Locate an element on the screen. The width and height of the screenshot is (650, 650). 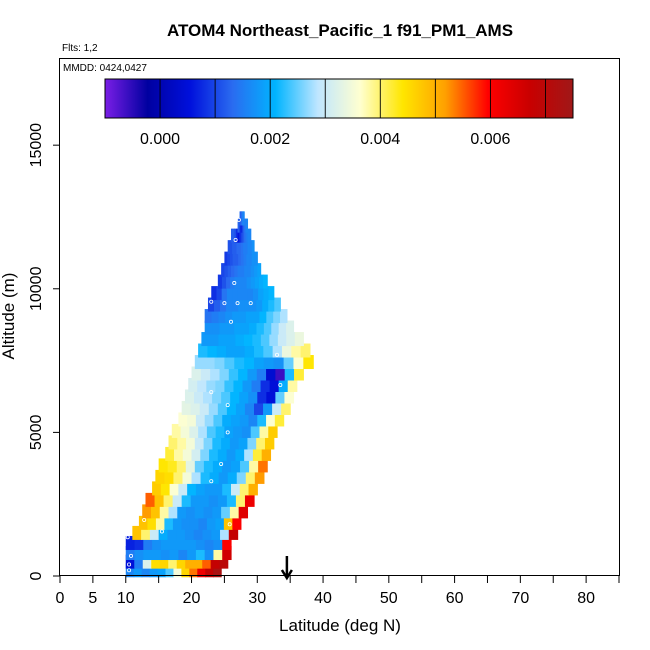
x-tick-label: 60 is located at coordinates (455, 598).